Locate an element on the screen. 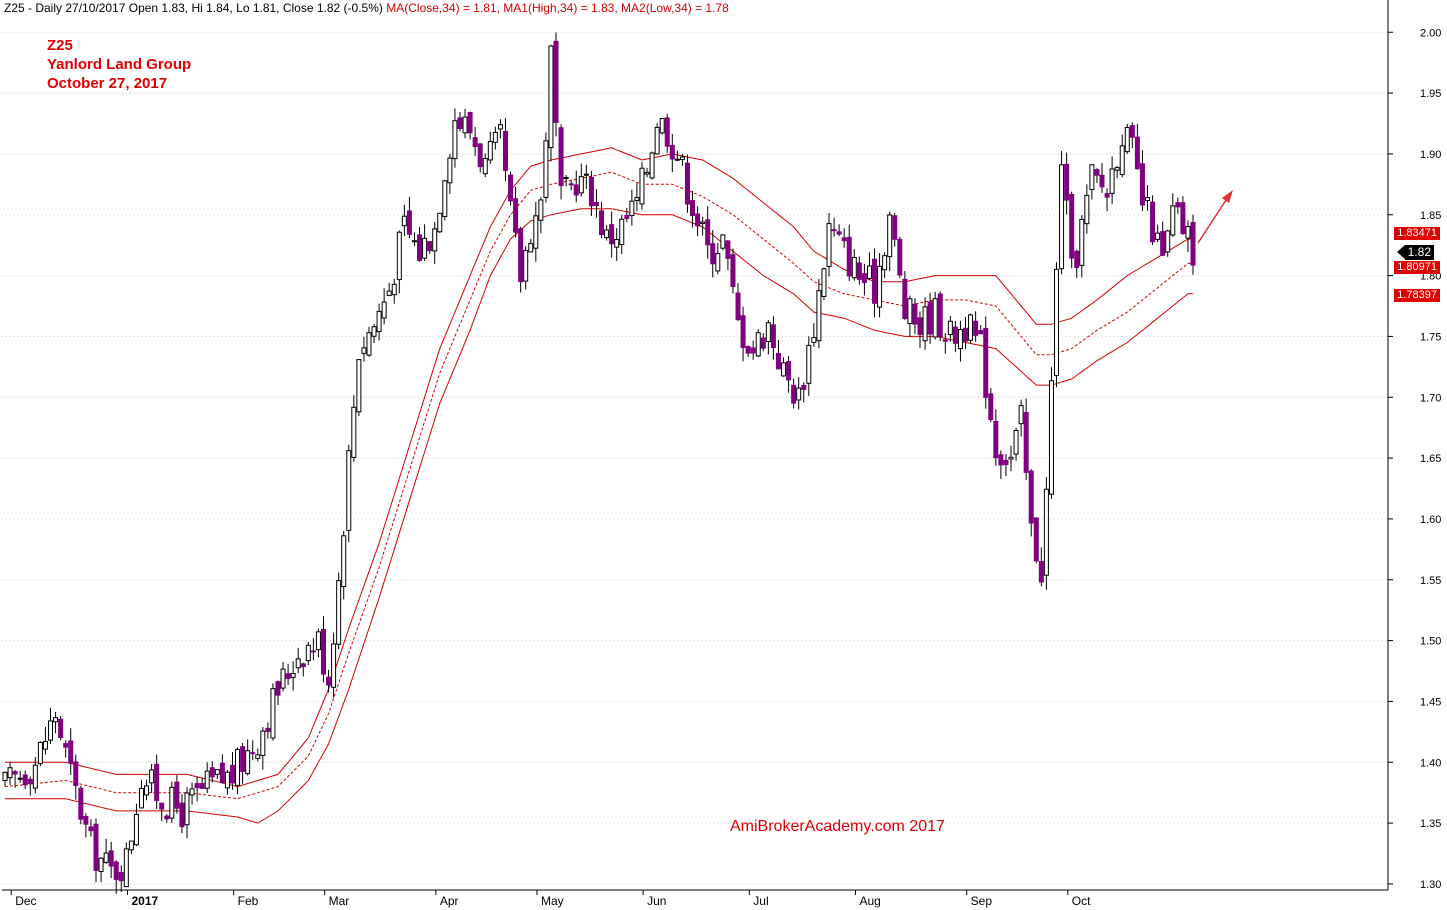  y-tick-label: 1.45 is located at coordinates (1430, 702).